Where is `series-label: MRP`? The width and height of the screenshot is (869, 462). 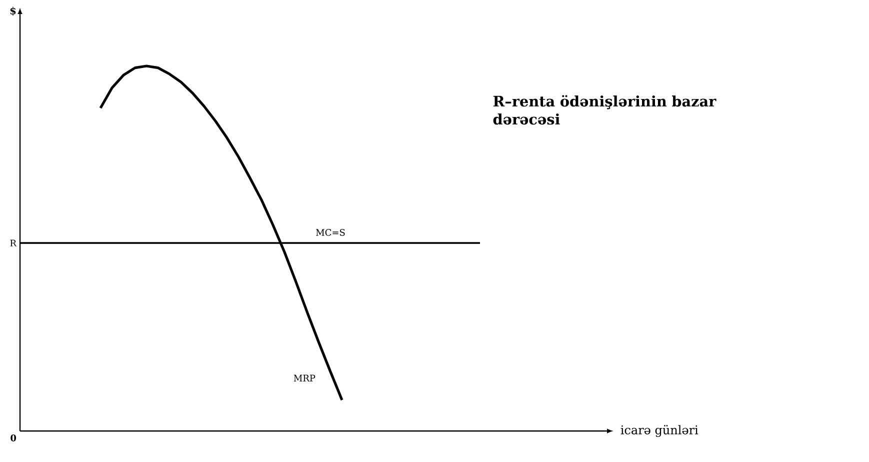
series-label: MRP is located at coordinates (305, 378).